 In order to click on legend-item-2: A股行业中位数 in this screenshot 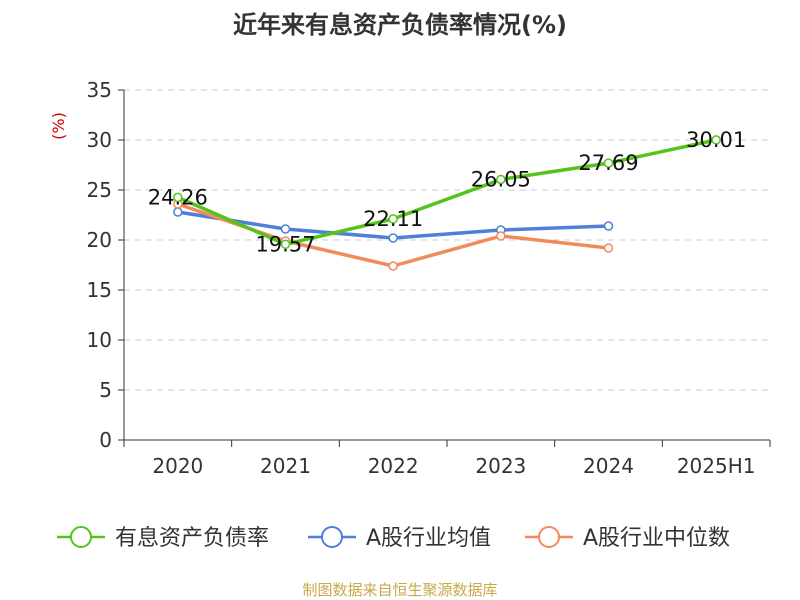, I will do `click(627, 538)`.